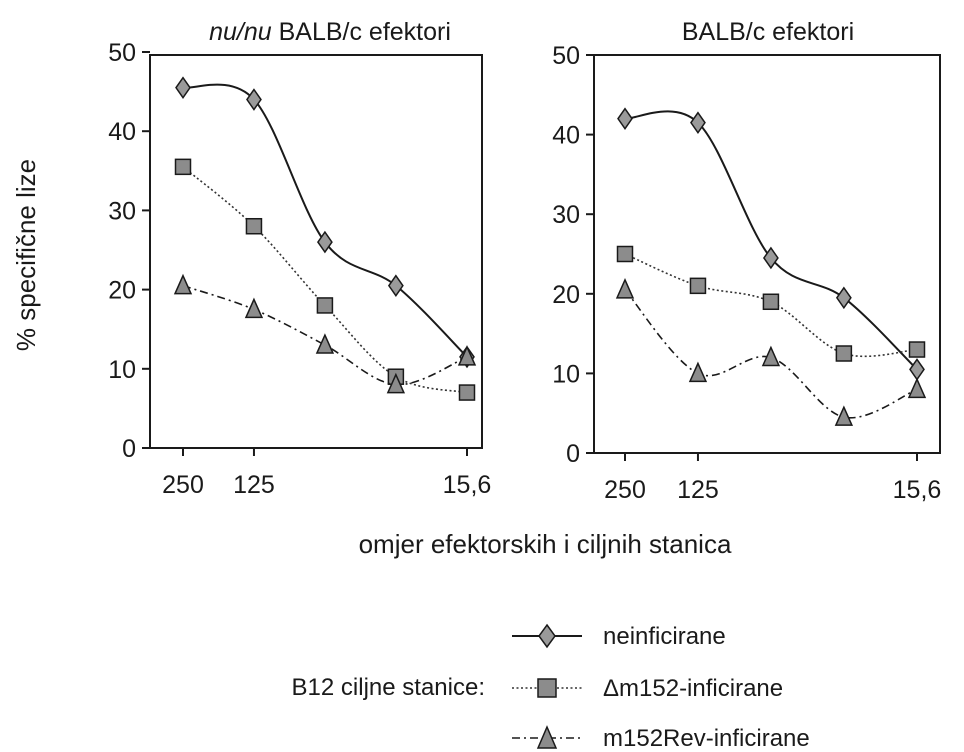 This screenshot has height=752, width=964. Describe the element at coordinates (26, 255) in the screenshot. I see `y-axis-label: % specifične lize` at that location.